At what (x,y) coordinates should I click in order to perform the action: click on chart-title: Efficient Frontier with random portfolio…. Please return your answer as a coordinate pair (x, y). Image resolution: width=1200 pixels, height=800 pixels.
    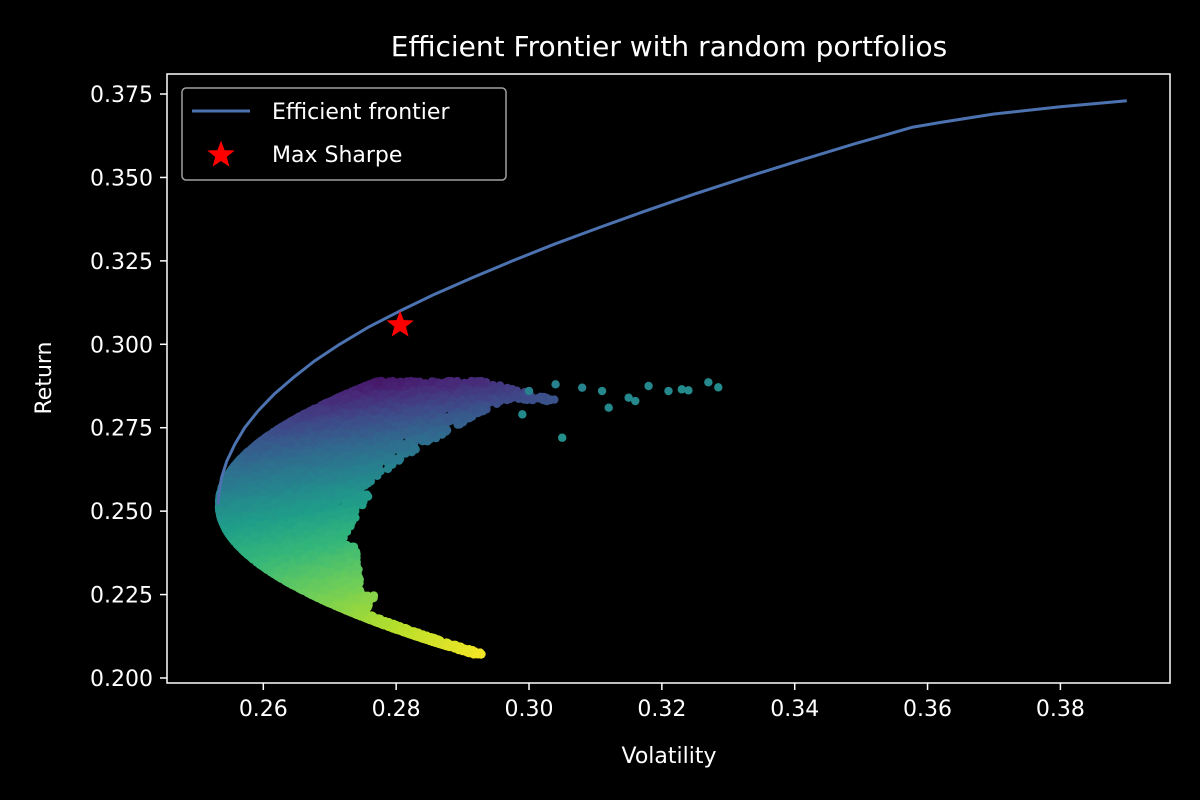
    Looking at the image, I should click on (669, 46).